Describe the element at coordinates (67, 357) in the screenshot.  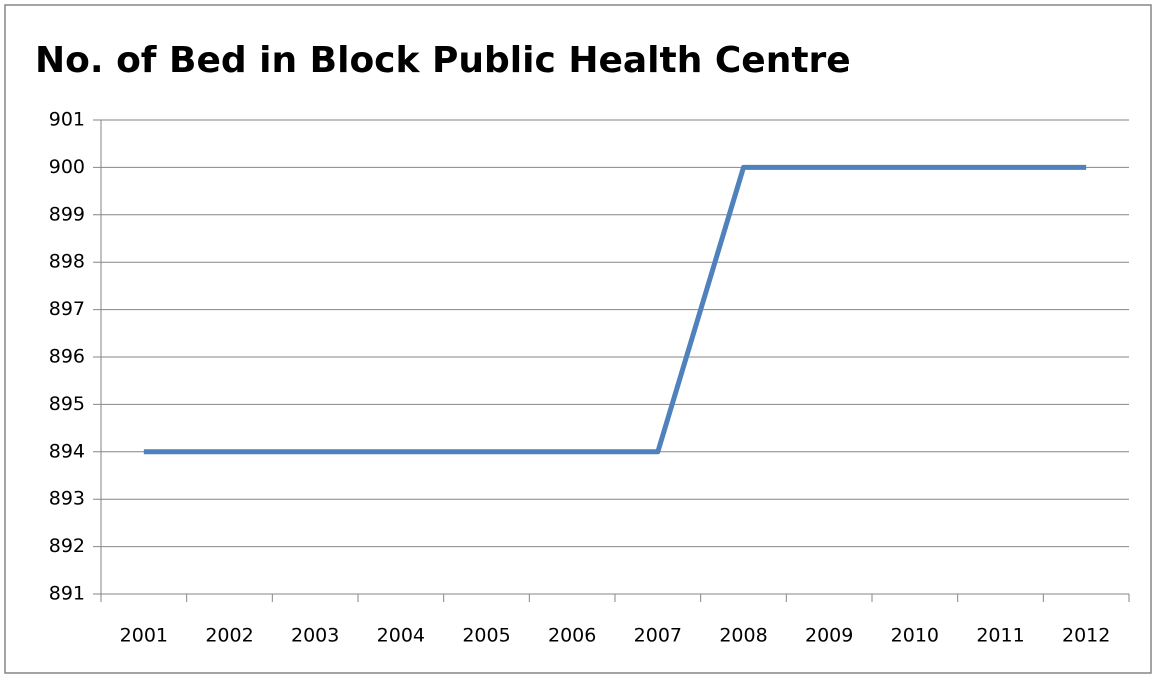
I see `y-tick-label: 896` at that location.